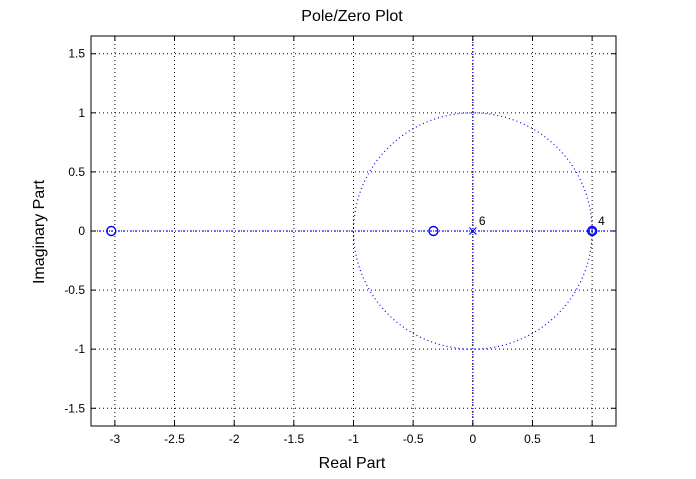  Describe the element at coordinates (81, 231) in the screenshot. I see `y-tick-label: 0` at that location.